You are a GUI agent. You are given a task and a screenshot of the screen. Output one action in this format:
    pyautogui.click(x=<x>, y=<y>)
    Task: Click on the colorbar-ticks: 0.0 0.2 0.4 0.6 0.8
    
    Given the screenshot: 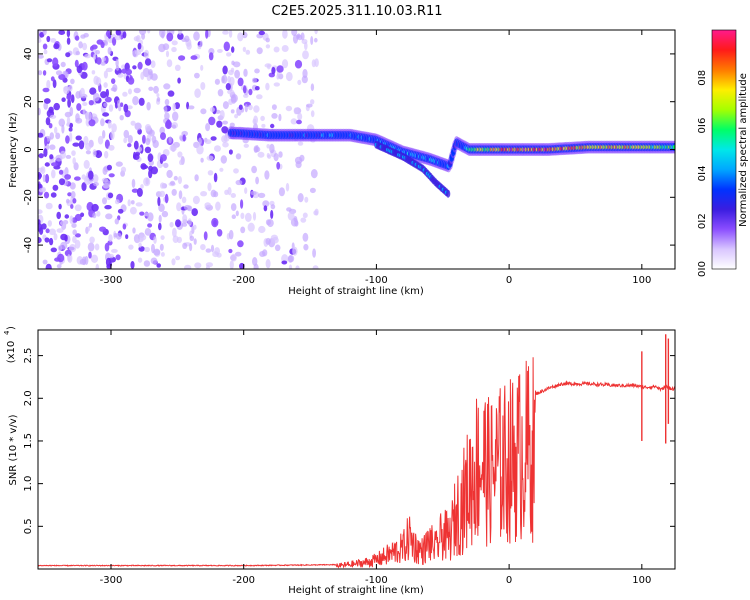 What is the action you would take?
    pyautogui.click(x=702, y=173)
    